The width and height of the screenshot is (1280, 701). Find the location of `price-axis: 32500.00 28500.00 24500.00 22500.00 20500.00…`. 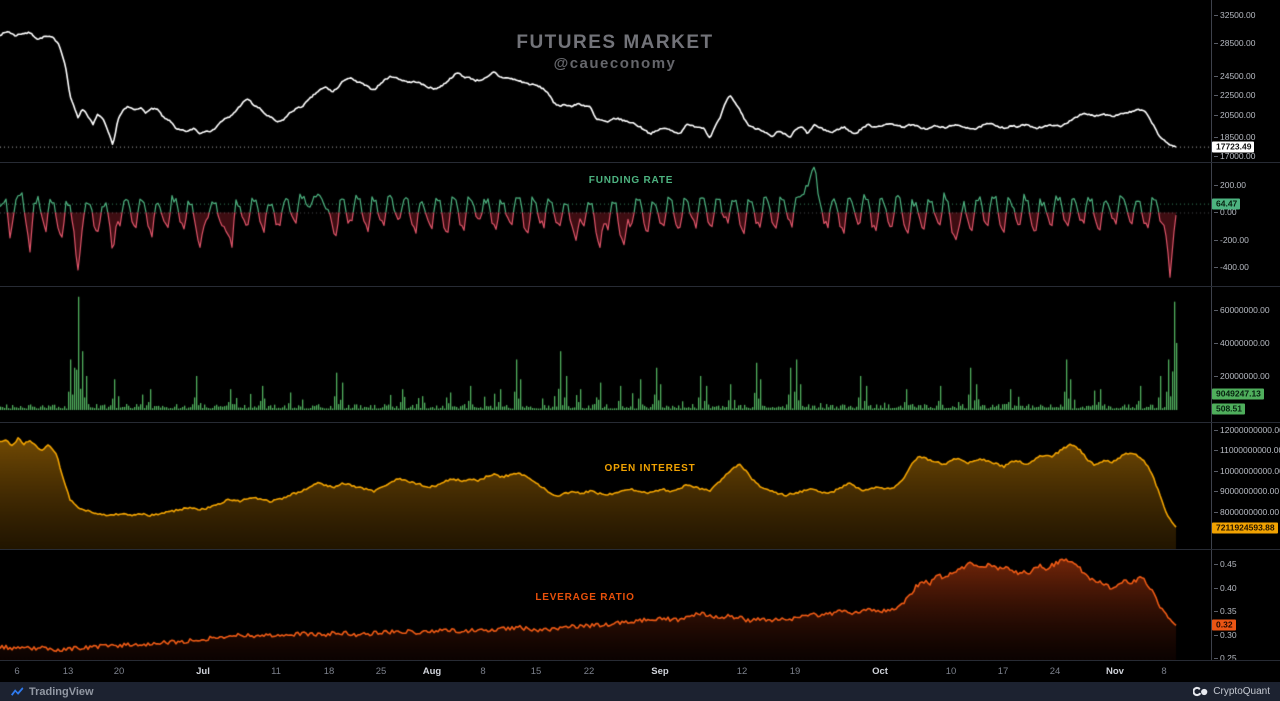

price-axis: 32500.00 28500.00 24500.00 22500.00 20500.00… is located at coordinates (1246, 81).